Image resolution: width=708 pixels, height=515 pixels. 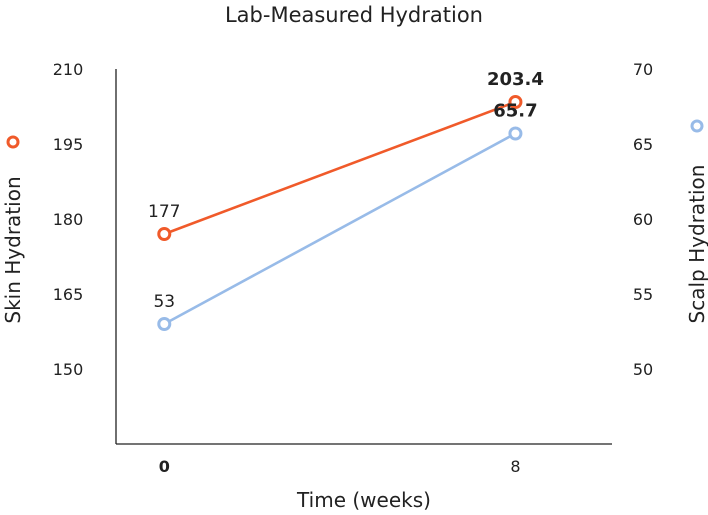 I want to click on right-tick-label: 55, so click(x=643, y=294).